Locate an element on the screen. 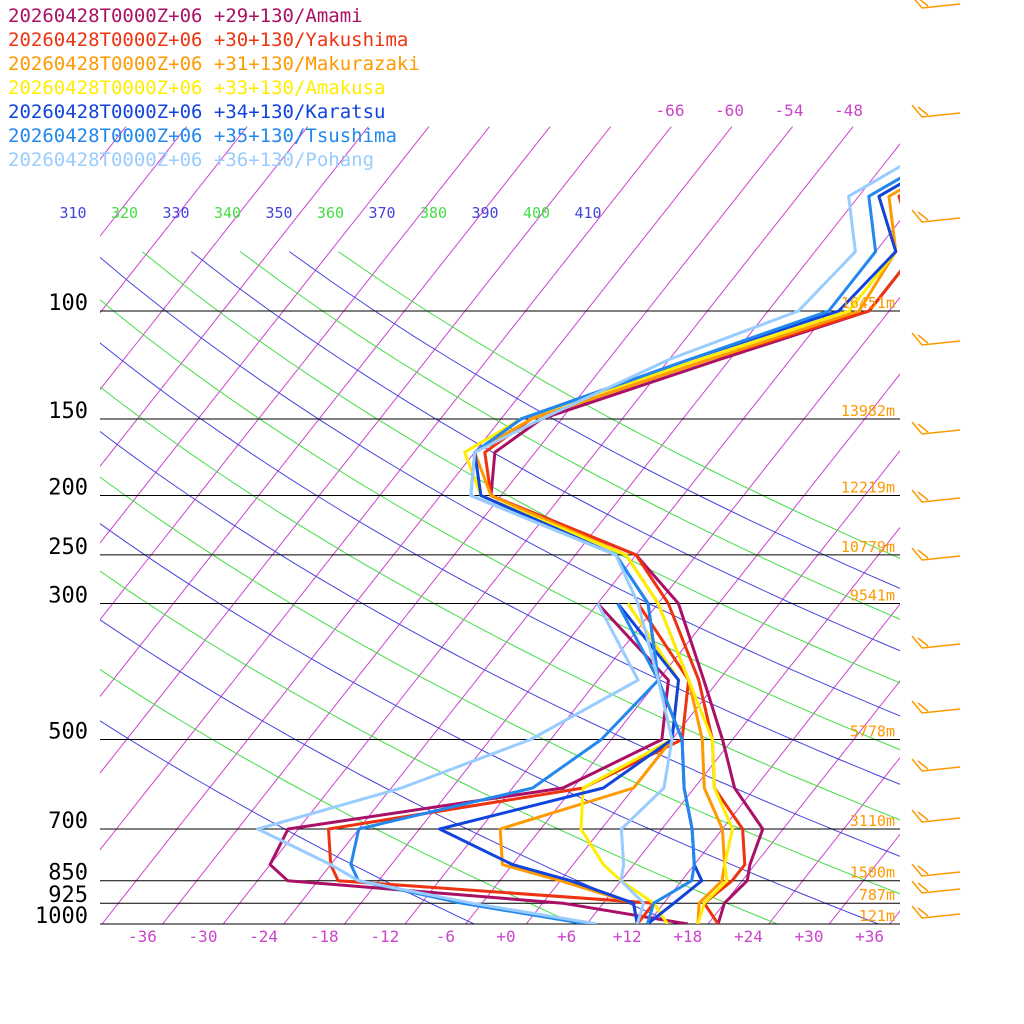 Image resolution: width=1024 pixels, height=1024 pixels. pressure-tick-label: 925 is located at coordinates (68, 895).